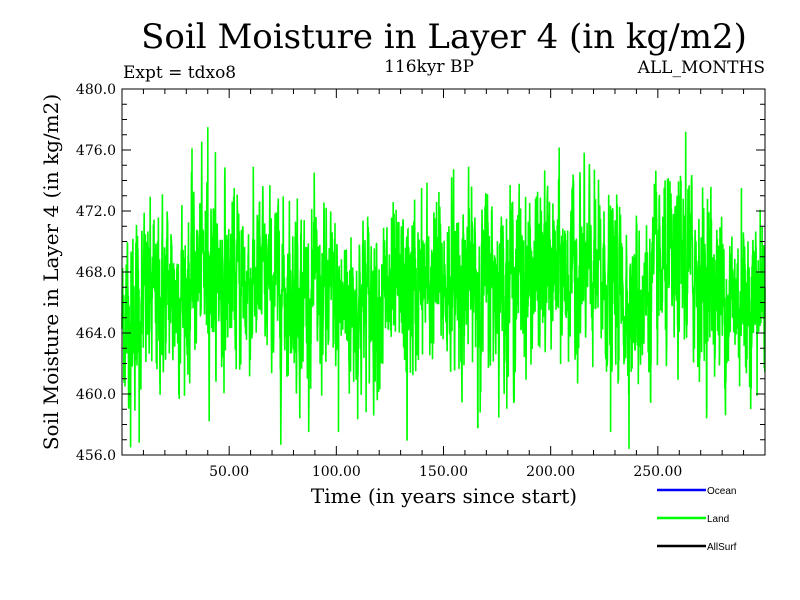 The width and height of the screenshot is (800, 600). I want to click on chart-title: Soil Moisture in Layer 4 (in kg/m2), so click(444, 37).